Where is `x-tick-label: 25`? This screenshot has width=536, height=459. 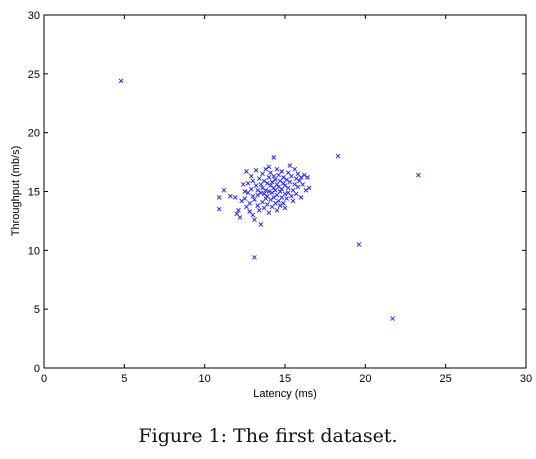 x-tick-label: 25 is located at coordinates (446, 379).